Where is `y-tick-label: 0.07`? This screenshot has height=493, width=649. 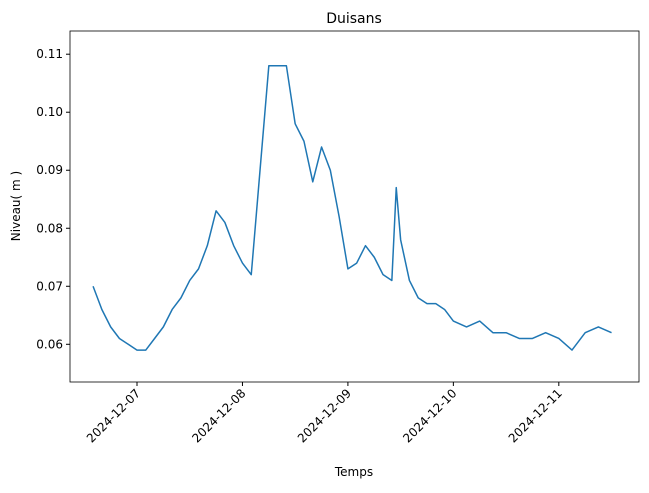
y-tick-label: 0.07 is located at coordinates (49, 286).